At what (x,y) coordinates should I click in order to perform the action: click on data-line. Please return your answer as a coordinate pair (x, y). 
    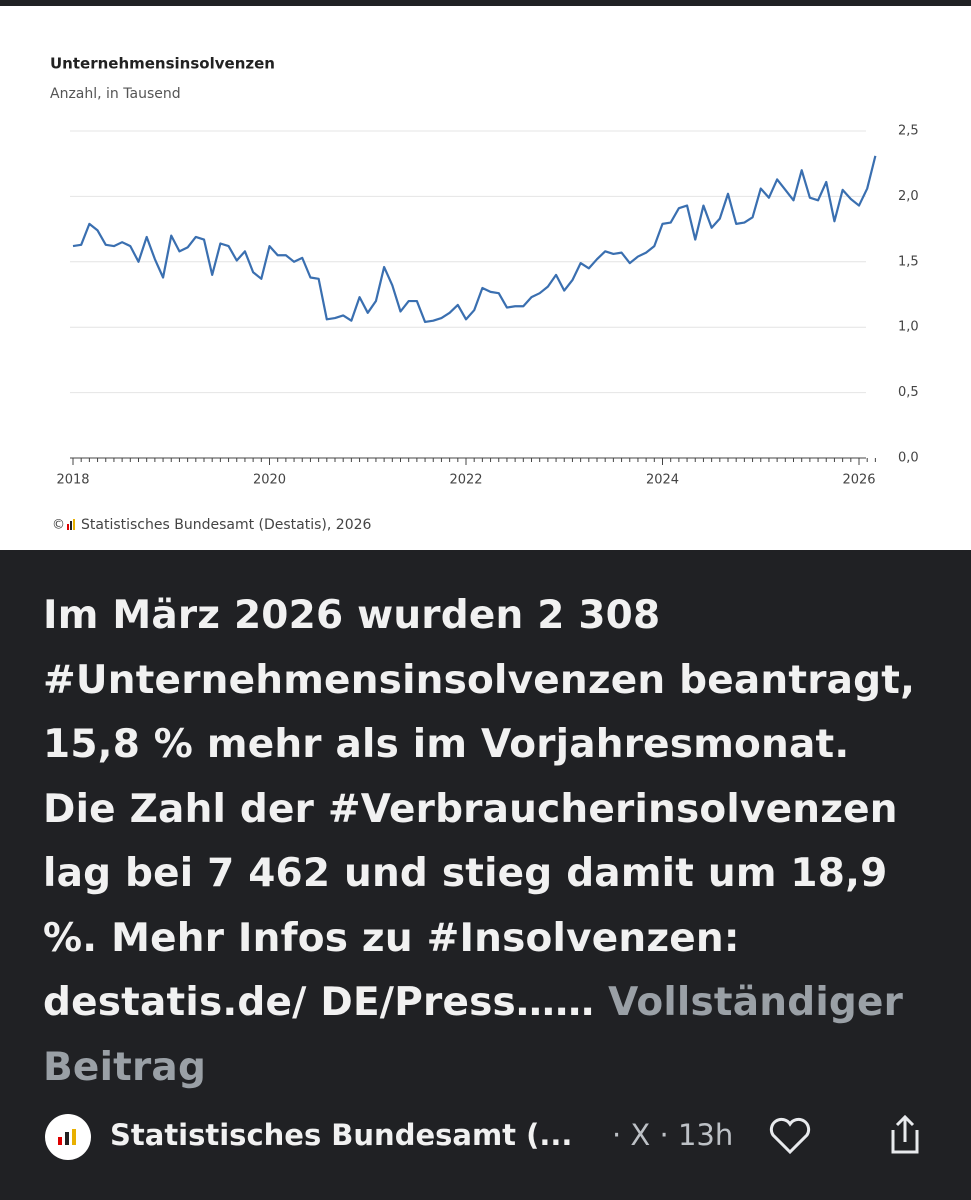
    Looking at the image, I should click on (474, 239).